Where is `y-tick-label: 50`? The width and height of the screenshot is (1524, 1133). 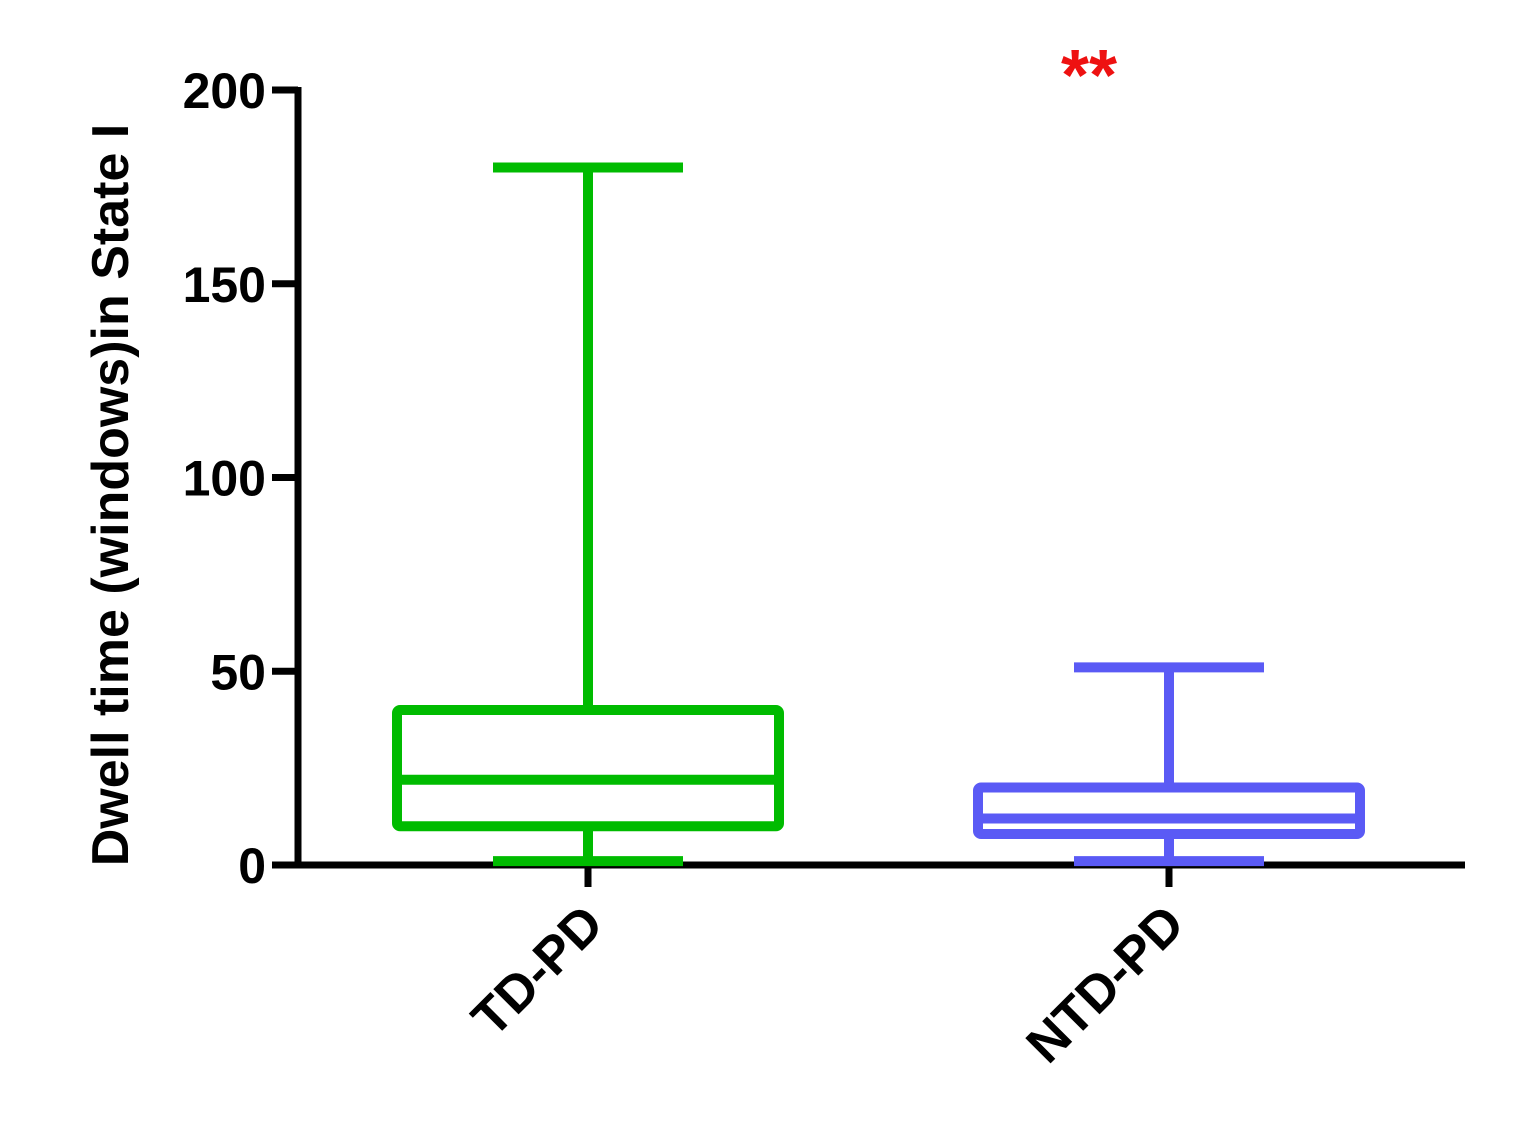
y-tick-label: 50 is located at coordinates (238, 672).